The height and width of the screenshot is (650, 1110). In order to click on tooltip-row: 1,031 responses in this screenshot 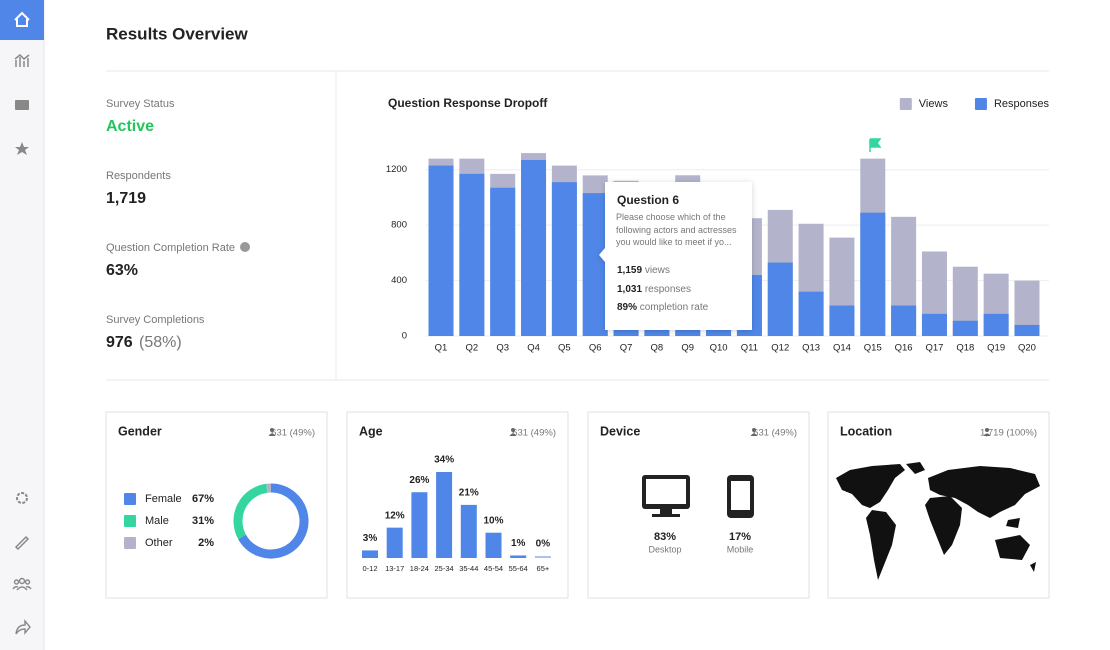, I will do `click(654, 289)`.